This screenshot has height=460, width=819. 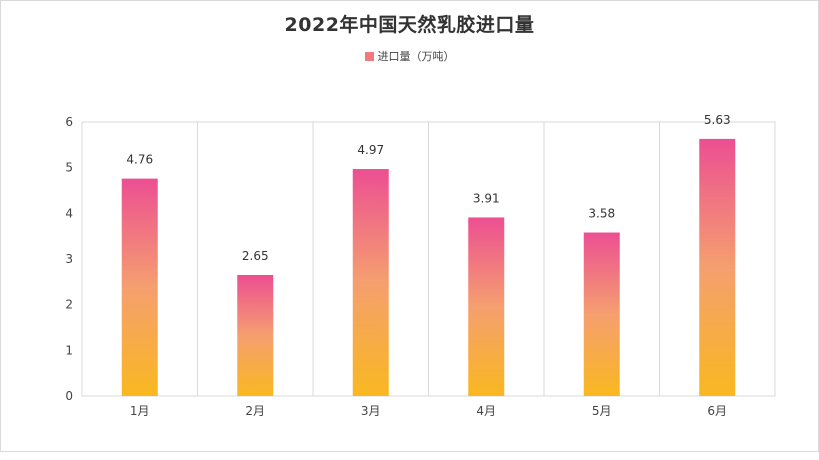 I want to click on x-tick-label: 6月, so click(x=717, y=411).